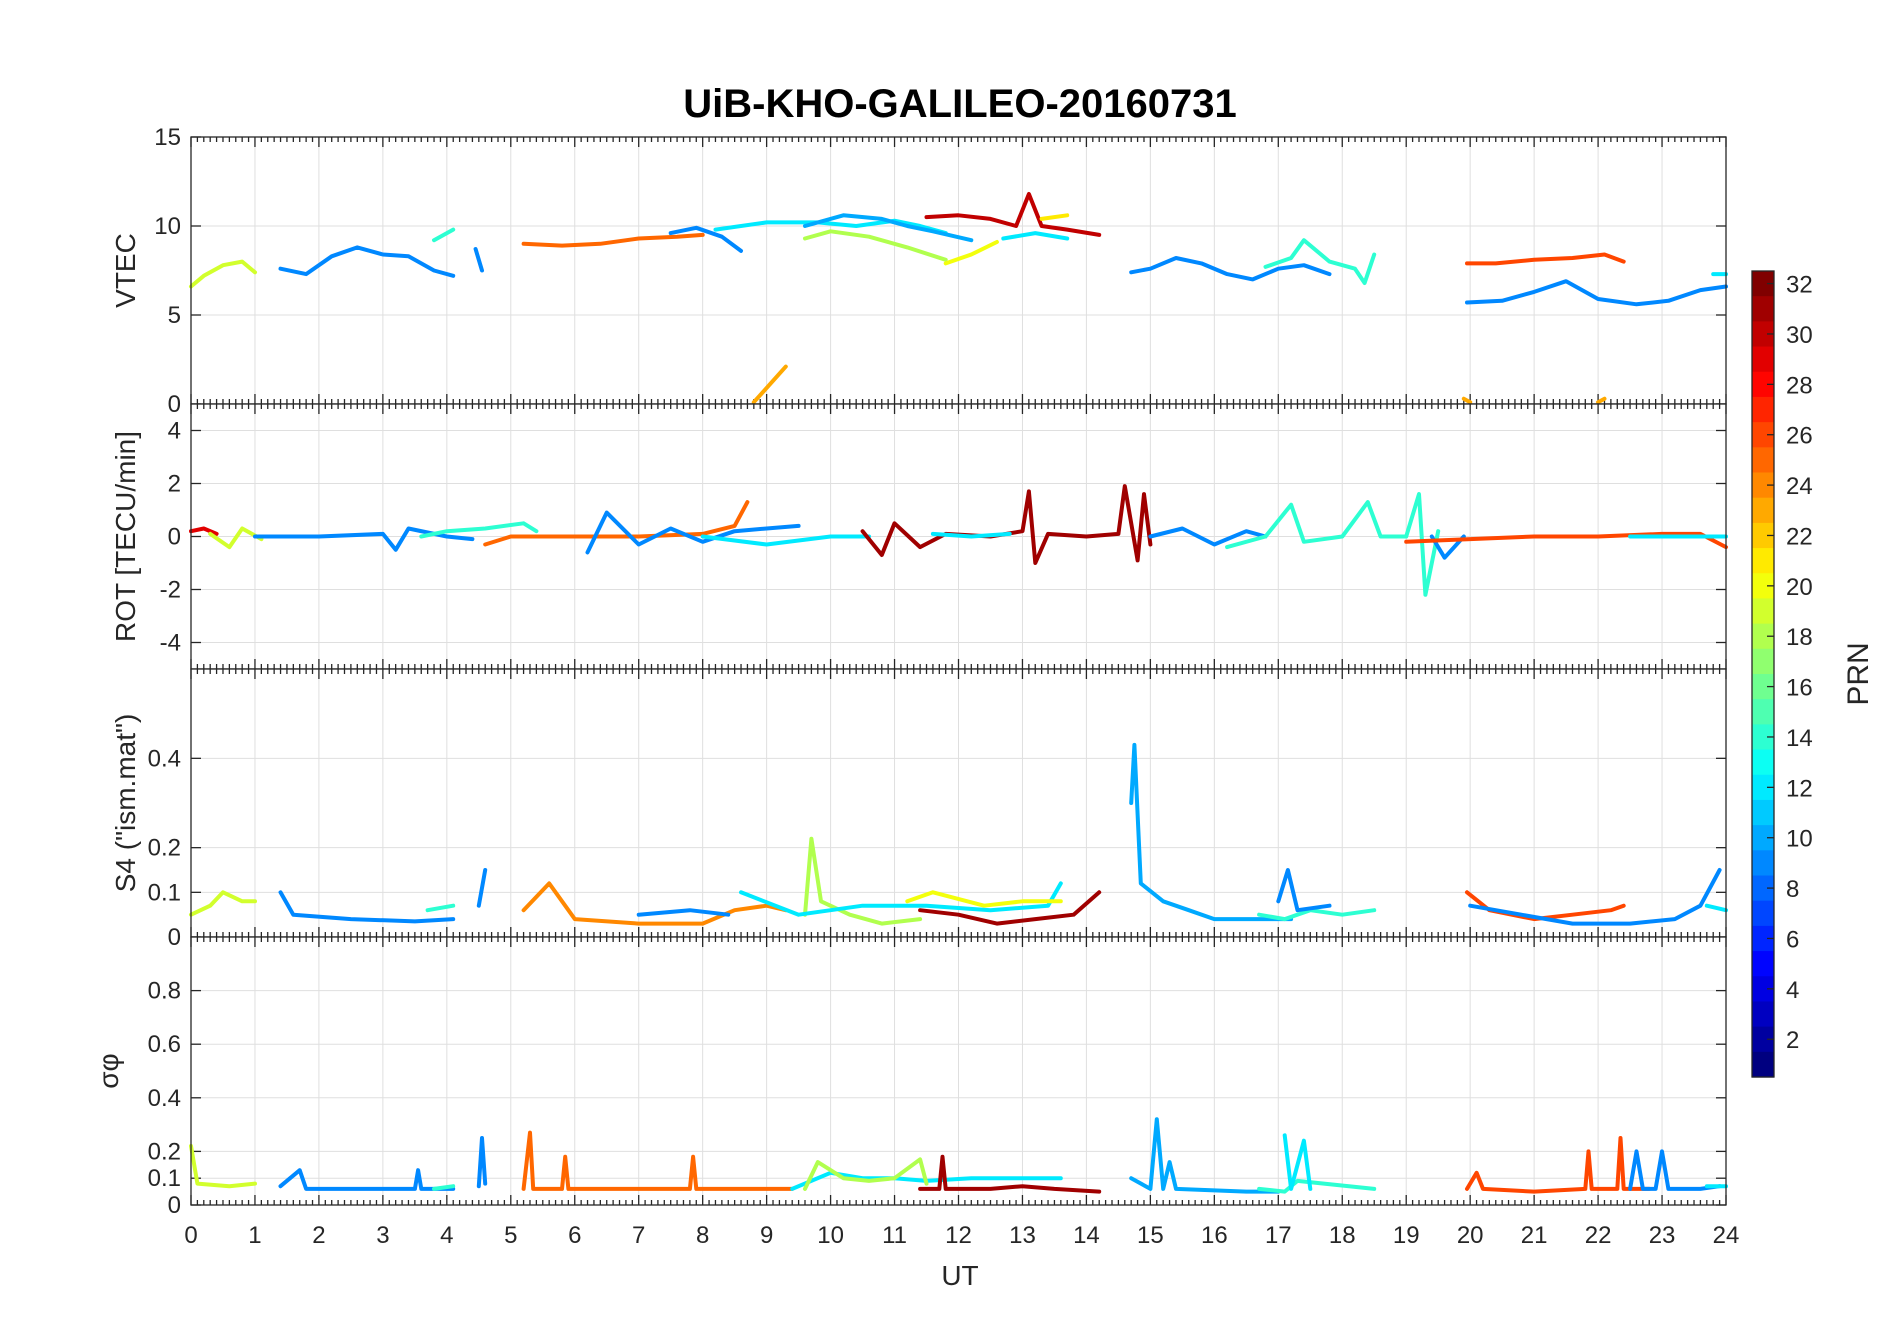  What do you see at coordinates (170, 590) in the screenshot?
I see `y-tick-label: -2` at bounding box center [170, 590].